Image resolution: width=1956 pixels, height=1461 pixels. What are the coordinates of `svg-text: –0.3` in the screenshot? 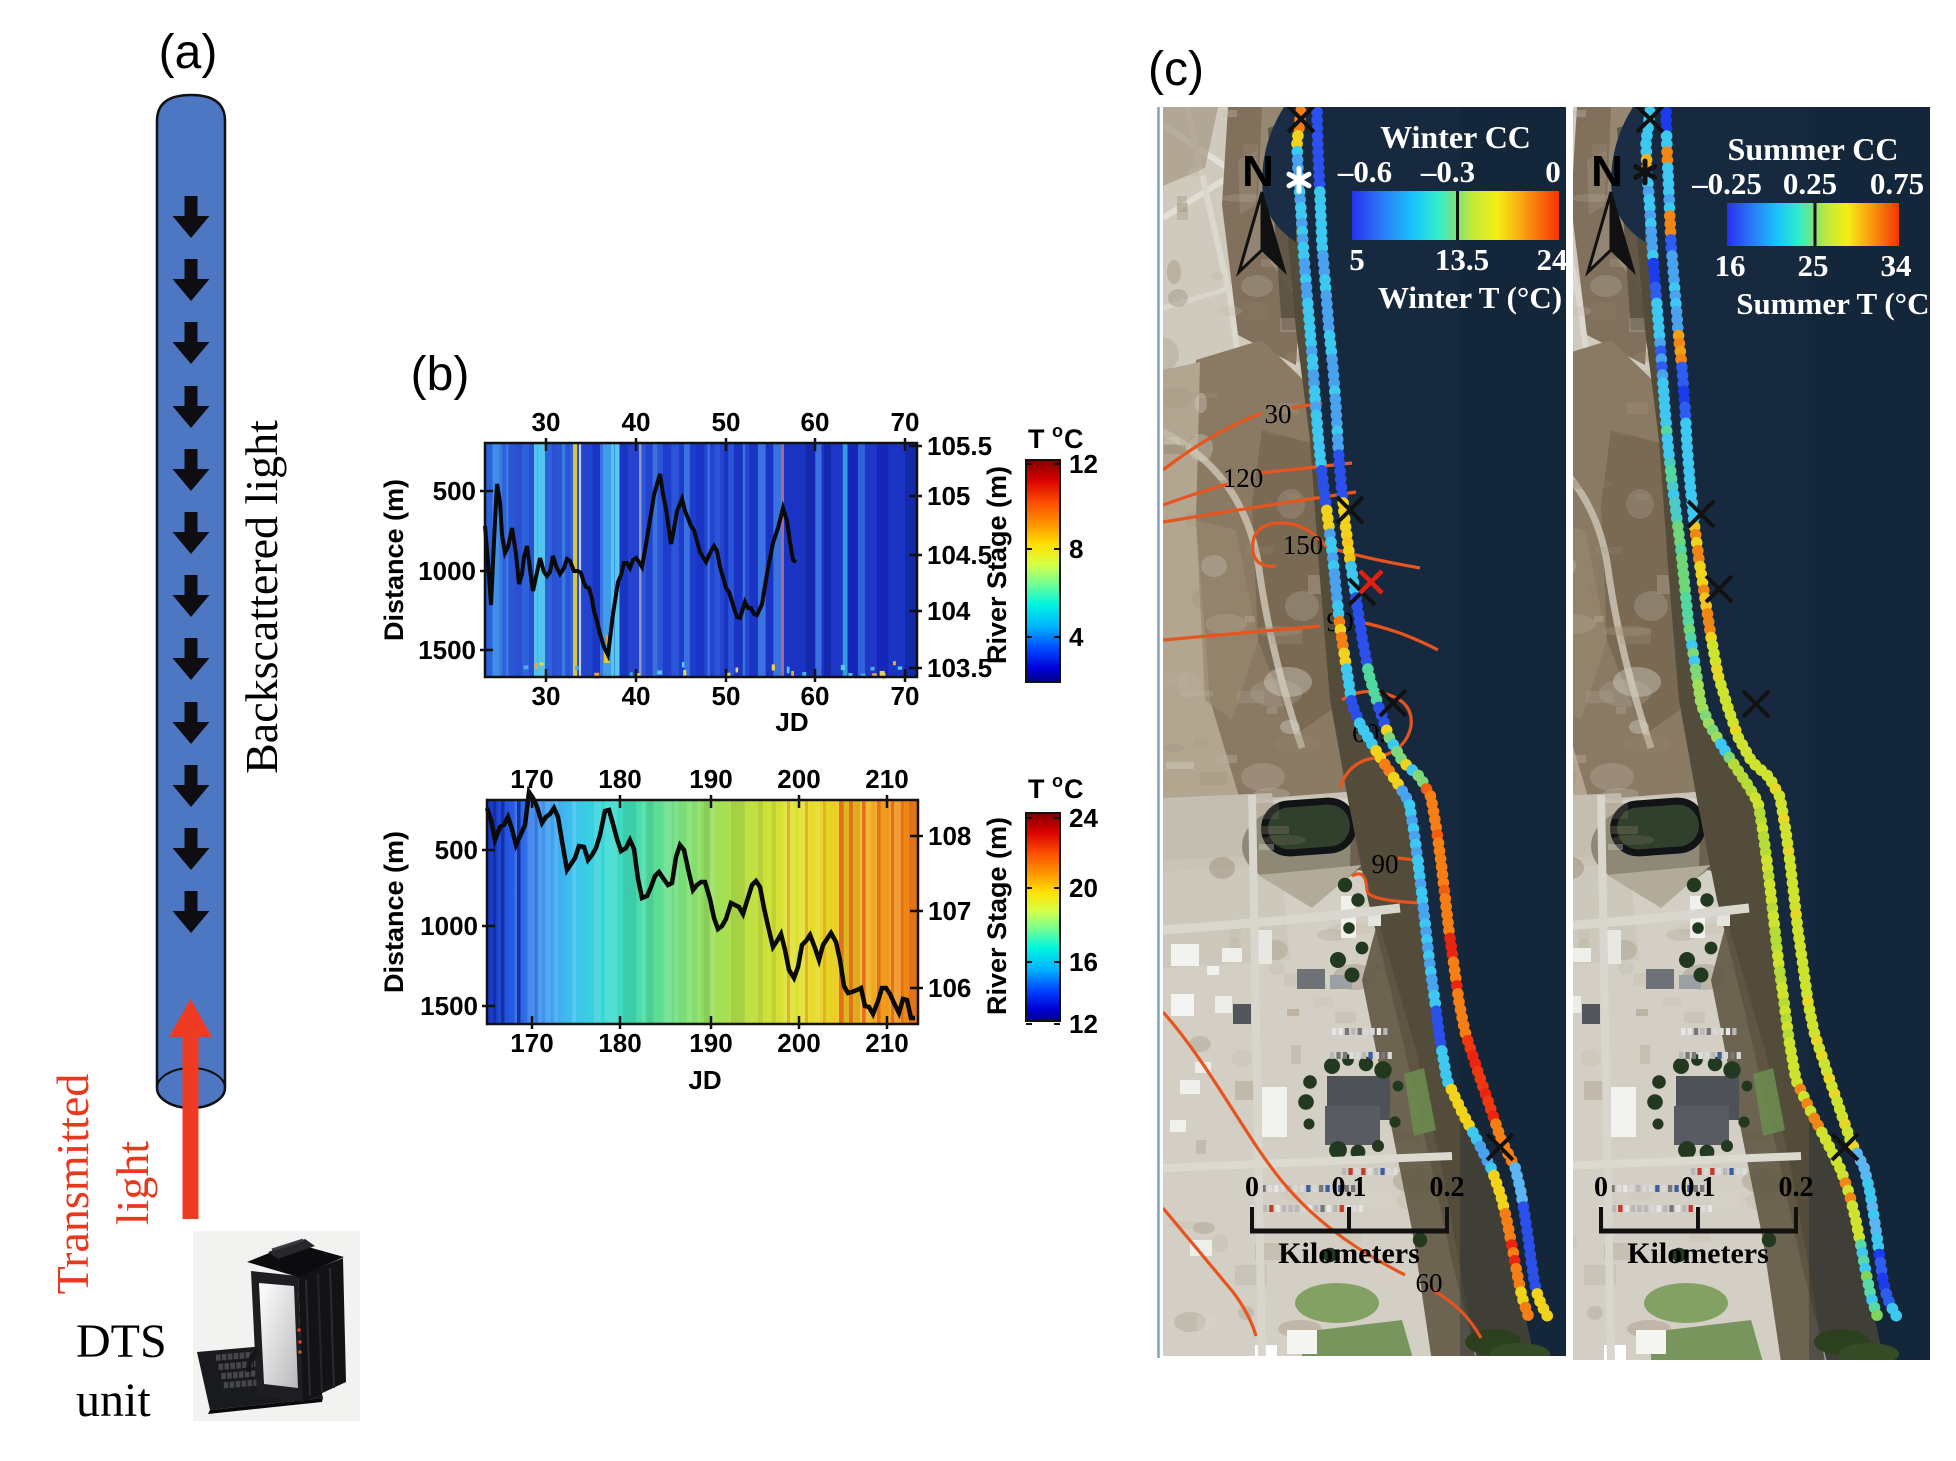 It's located at (1447, 171).